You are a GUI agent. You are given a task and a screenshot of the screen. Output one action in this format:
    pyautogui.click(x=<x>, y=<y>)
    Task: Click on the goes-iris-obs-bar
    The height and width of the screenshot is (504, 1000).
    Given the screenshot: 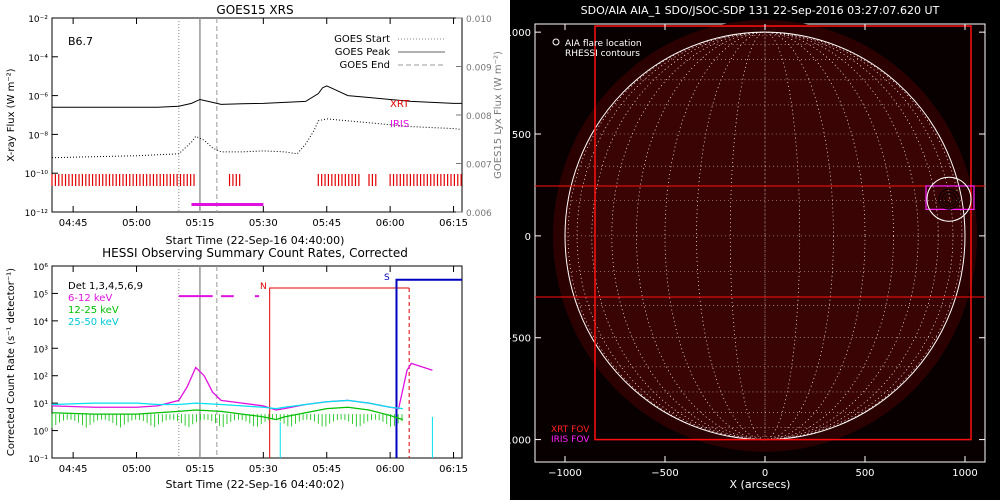 What is the action you would take?
    pyautogui.click(x=227, y=204)
    